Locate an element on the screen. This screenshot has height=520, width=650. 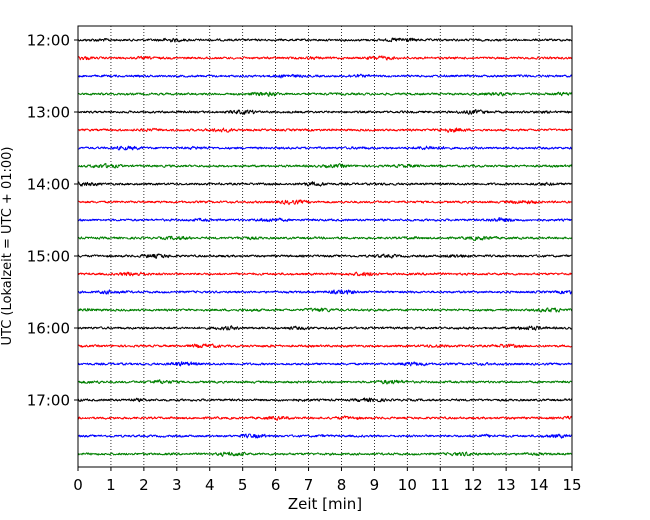
y-tick-label-17:00: 17:00 is located at coordinates (48, 401).